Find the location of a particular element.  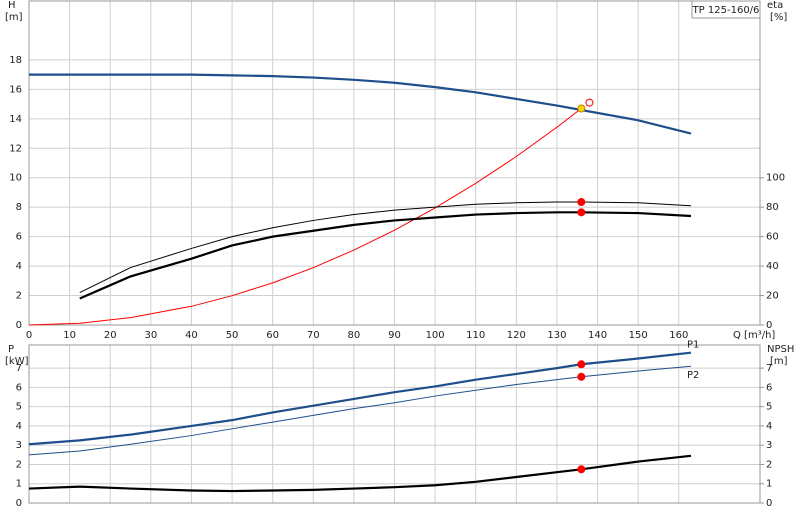

y-tick-label: 16 is located at coordinates (15, 89).